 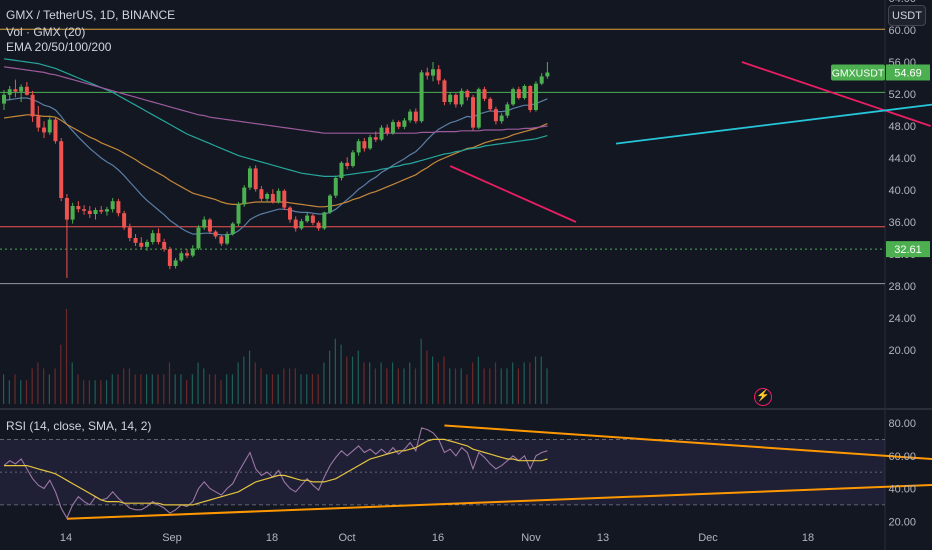 What do you see at coordinates (902, 457) in the screenshot?
I see `rsi-tick-label: 60.00` at bounding box center [902, 457].